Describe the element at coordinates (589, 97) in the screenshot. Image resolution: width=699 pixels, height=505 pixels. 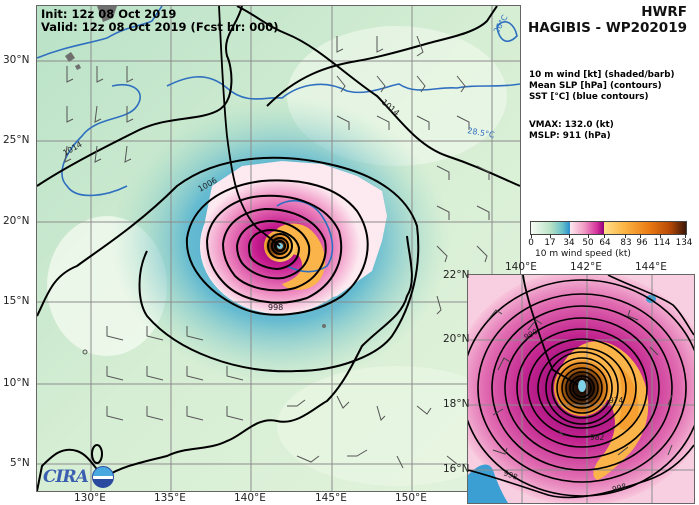
I see `legend-sst: SST [°C] (blue contours)` at that location.